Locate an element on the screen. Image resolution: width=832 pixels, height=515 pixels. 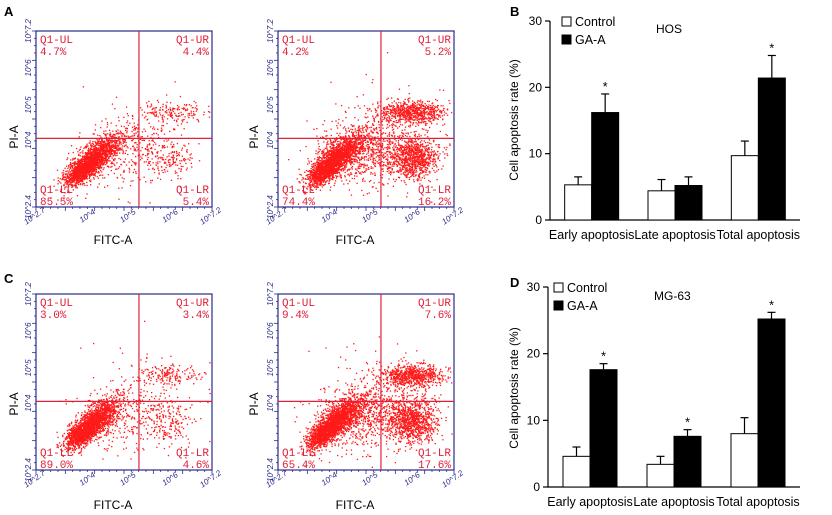
quadrant-ur-value: 7.6% is located at coordinates (438, 316).